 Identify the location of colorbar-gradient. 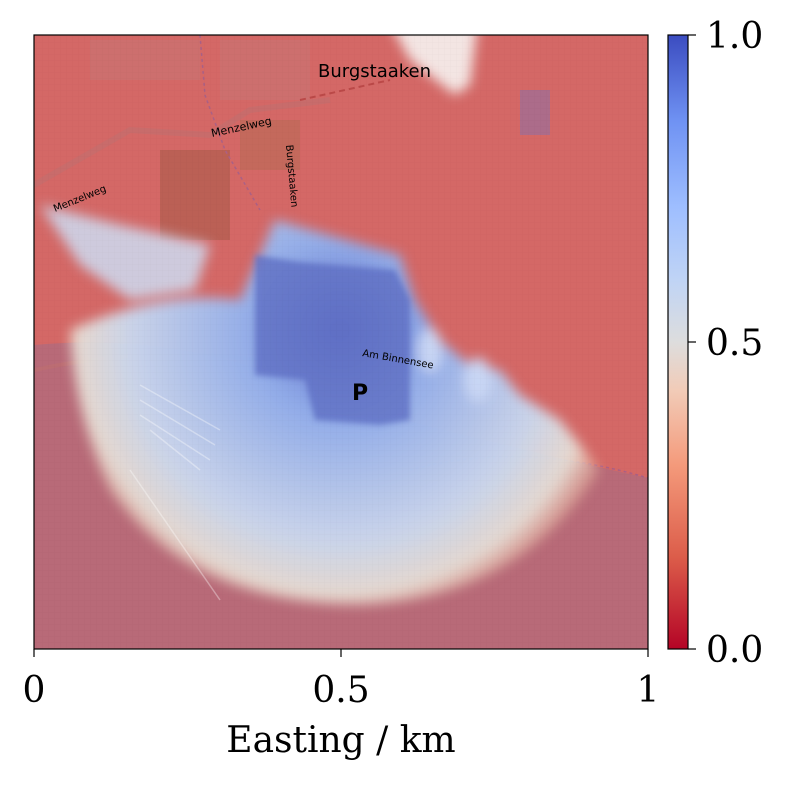
(678, 342).